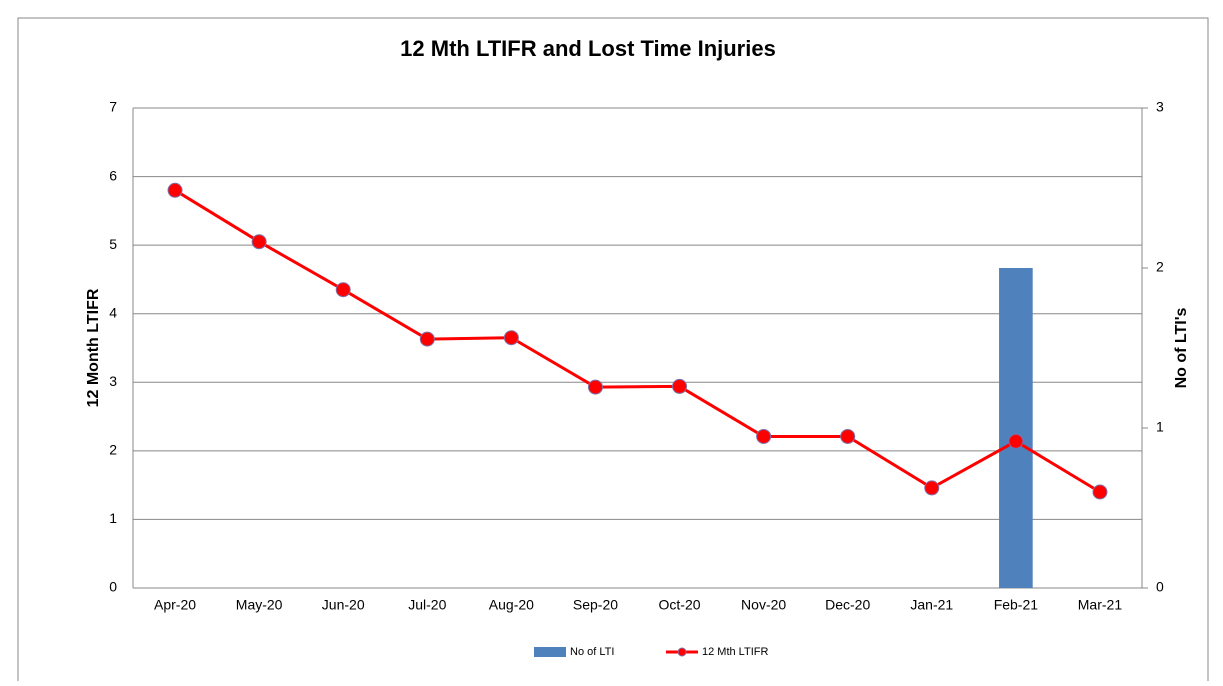 This screenshot has width=1223, height=686. What do you see at coordinates (1181, 347) in the screenshot?
I see `y2-axis-title: No of LTI's` at bounding box center [1181, 347].